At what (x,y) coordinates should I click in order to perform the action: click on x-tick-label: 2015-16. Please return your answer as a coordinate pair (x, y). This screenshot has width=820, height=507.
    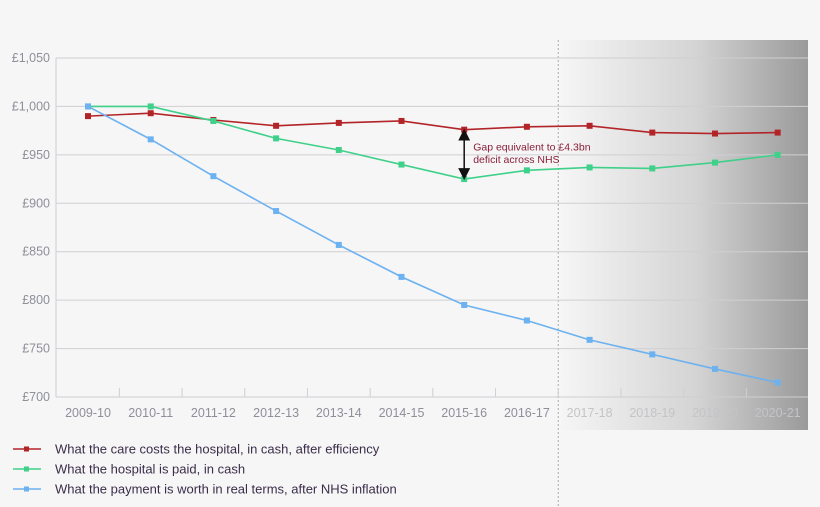
    Looking at the image, I should click on (464, 413).